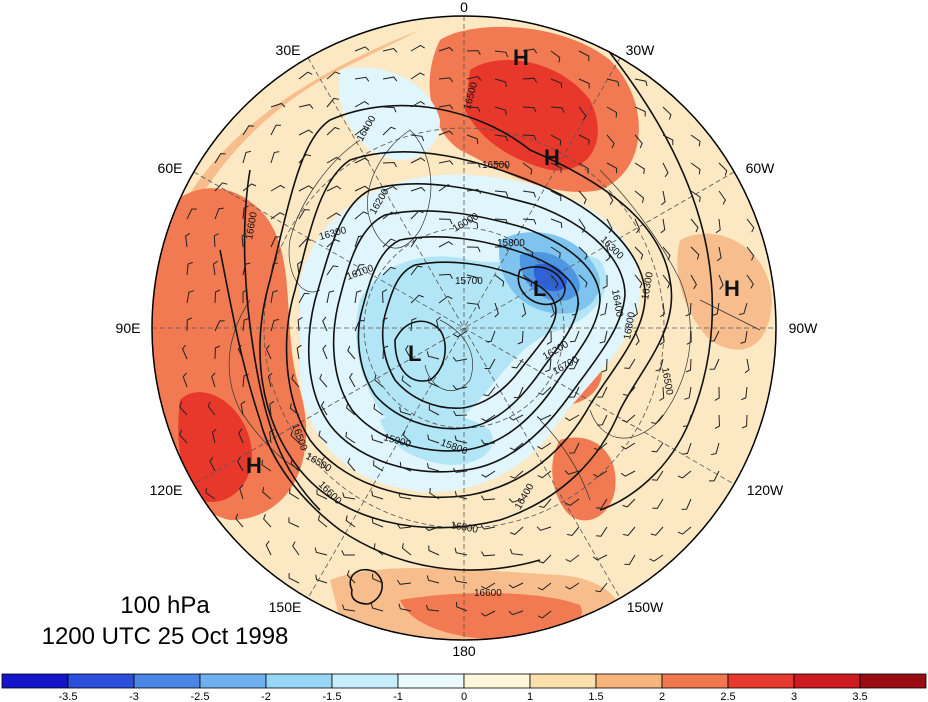 The width and height of the screenshot is (928, 702). Describe the element at coordinates (128, 328) in the screenshot. I see `lon-label-90e: 90E` at that location.